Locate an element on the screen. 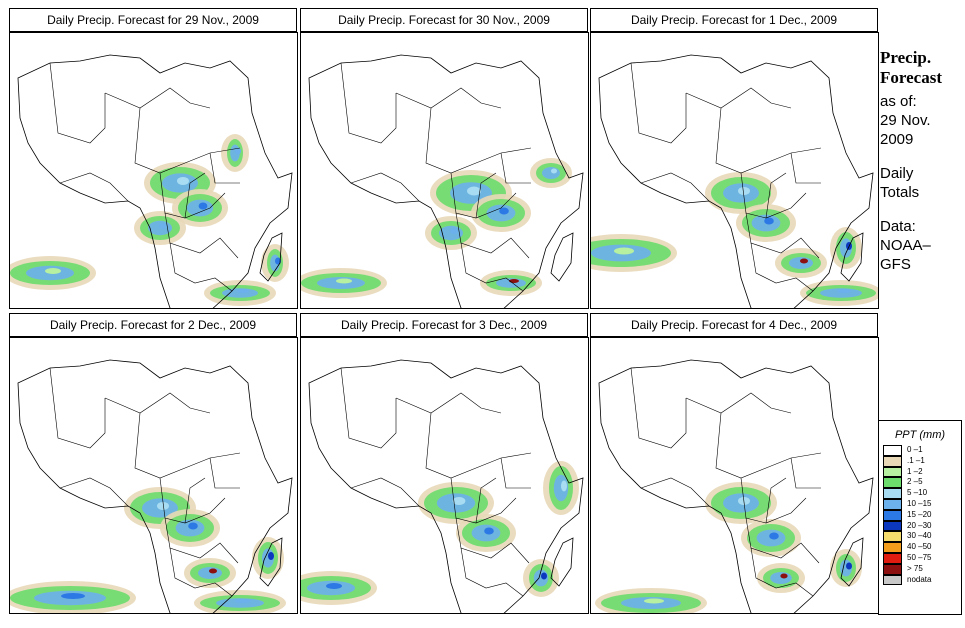 This screenshot has height=628, width=965. as-of-year: 2009 is located at coordinates (897, 139).